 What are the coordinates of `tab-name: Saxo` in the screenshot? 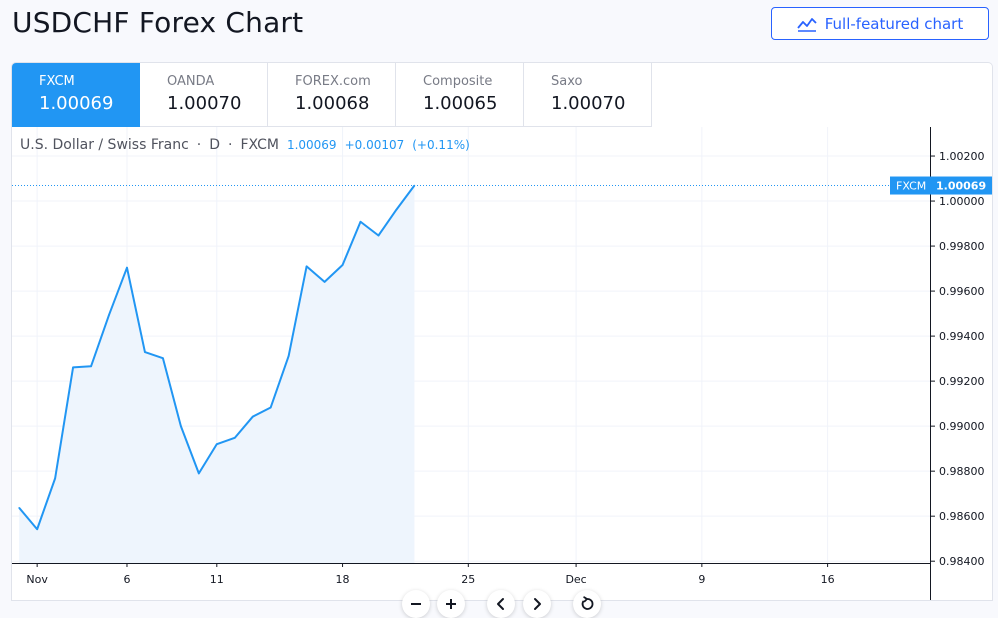 It's located at (567, 81).